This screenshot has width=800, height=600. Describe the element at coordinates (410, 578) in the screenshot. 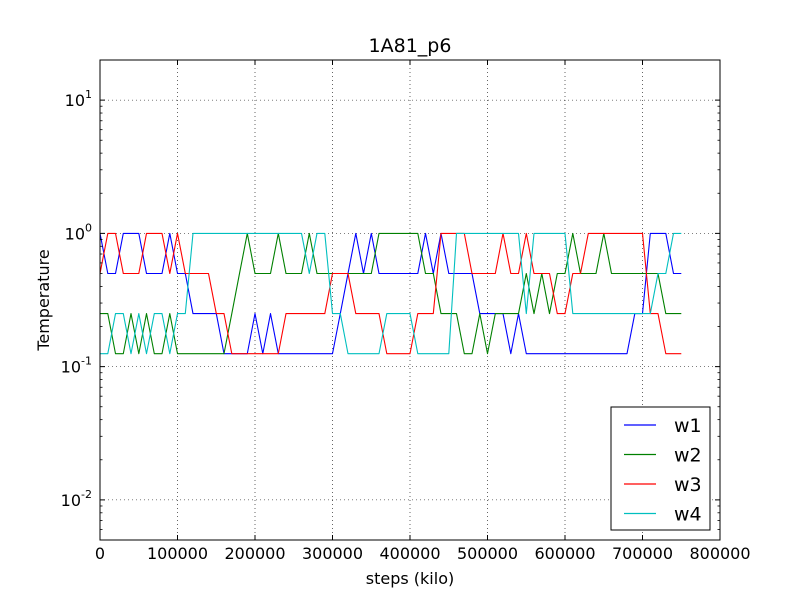

I see `x-axis-title: steps (kilo)` at that location.